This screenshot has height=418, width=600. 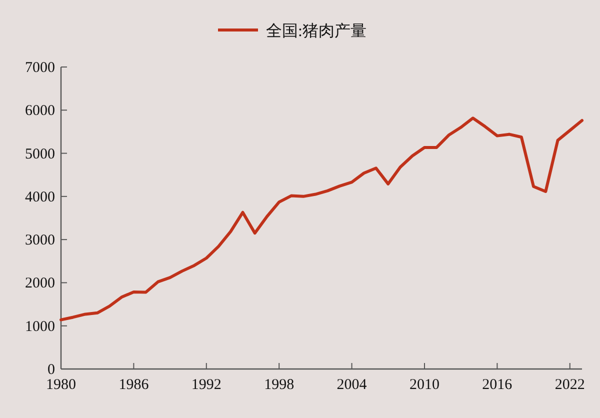 What do you see at coordinates (279, 385) in the screenshot?
I see `x-tick-label: 1998` at bounding box center [279, 385].